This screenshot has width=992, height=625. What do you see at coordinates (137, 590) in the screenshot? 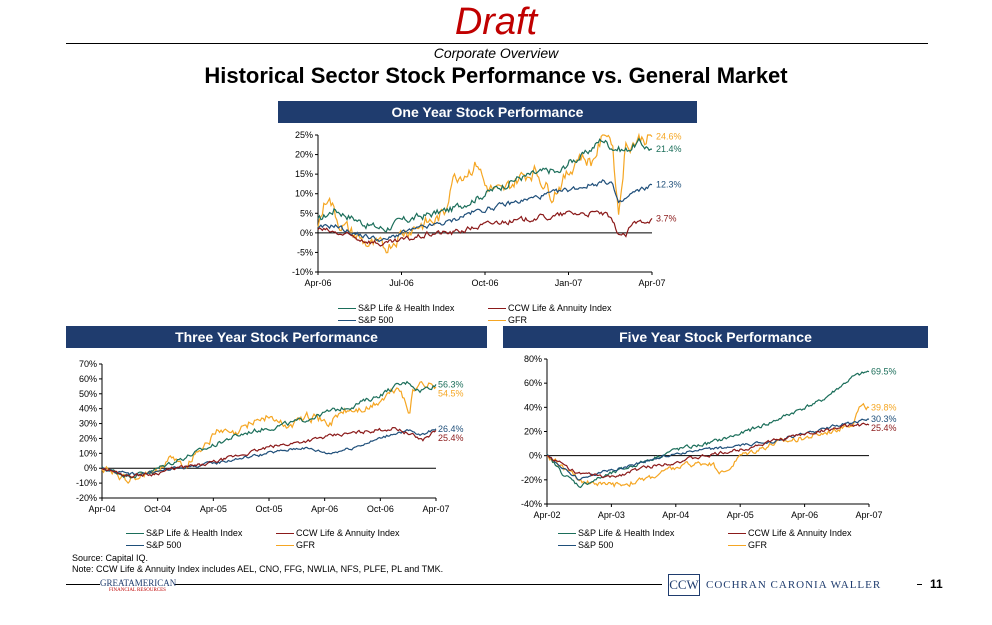
I see `great-american-logo-tagline: FINANCIAL RESOURCES` at bounding box center [137, 590].